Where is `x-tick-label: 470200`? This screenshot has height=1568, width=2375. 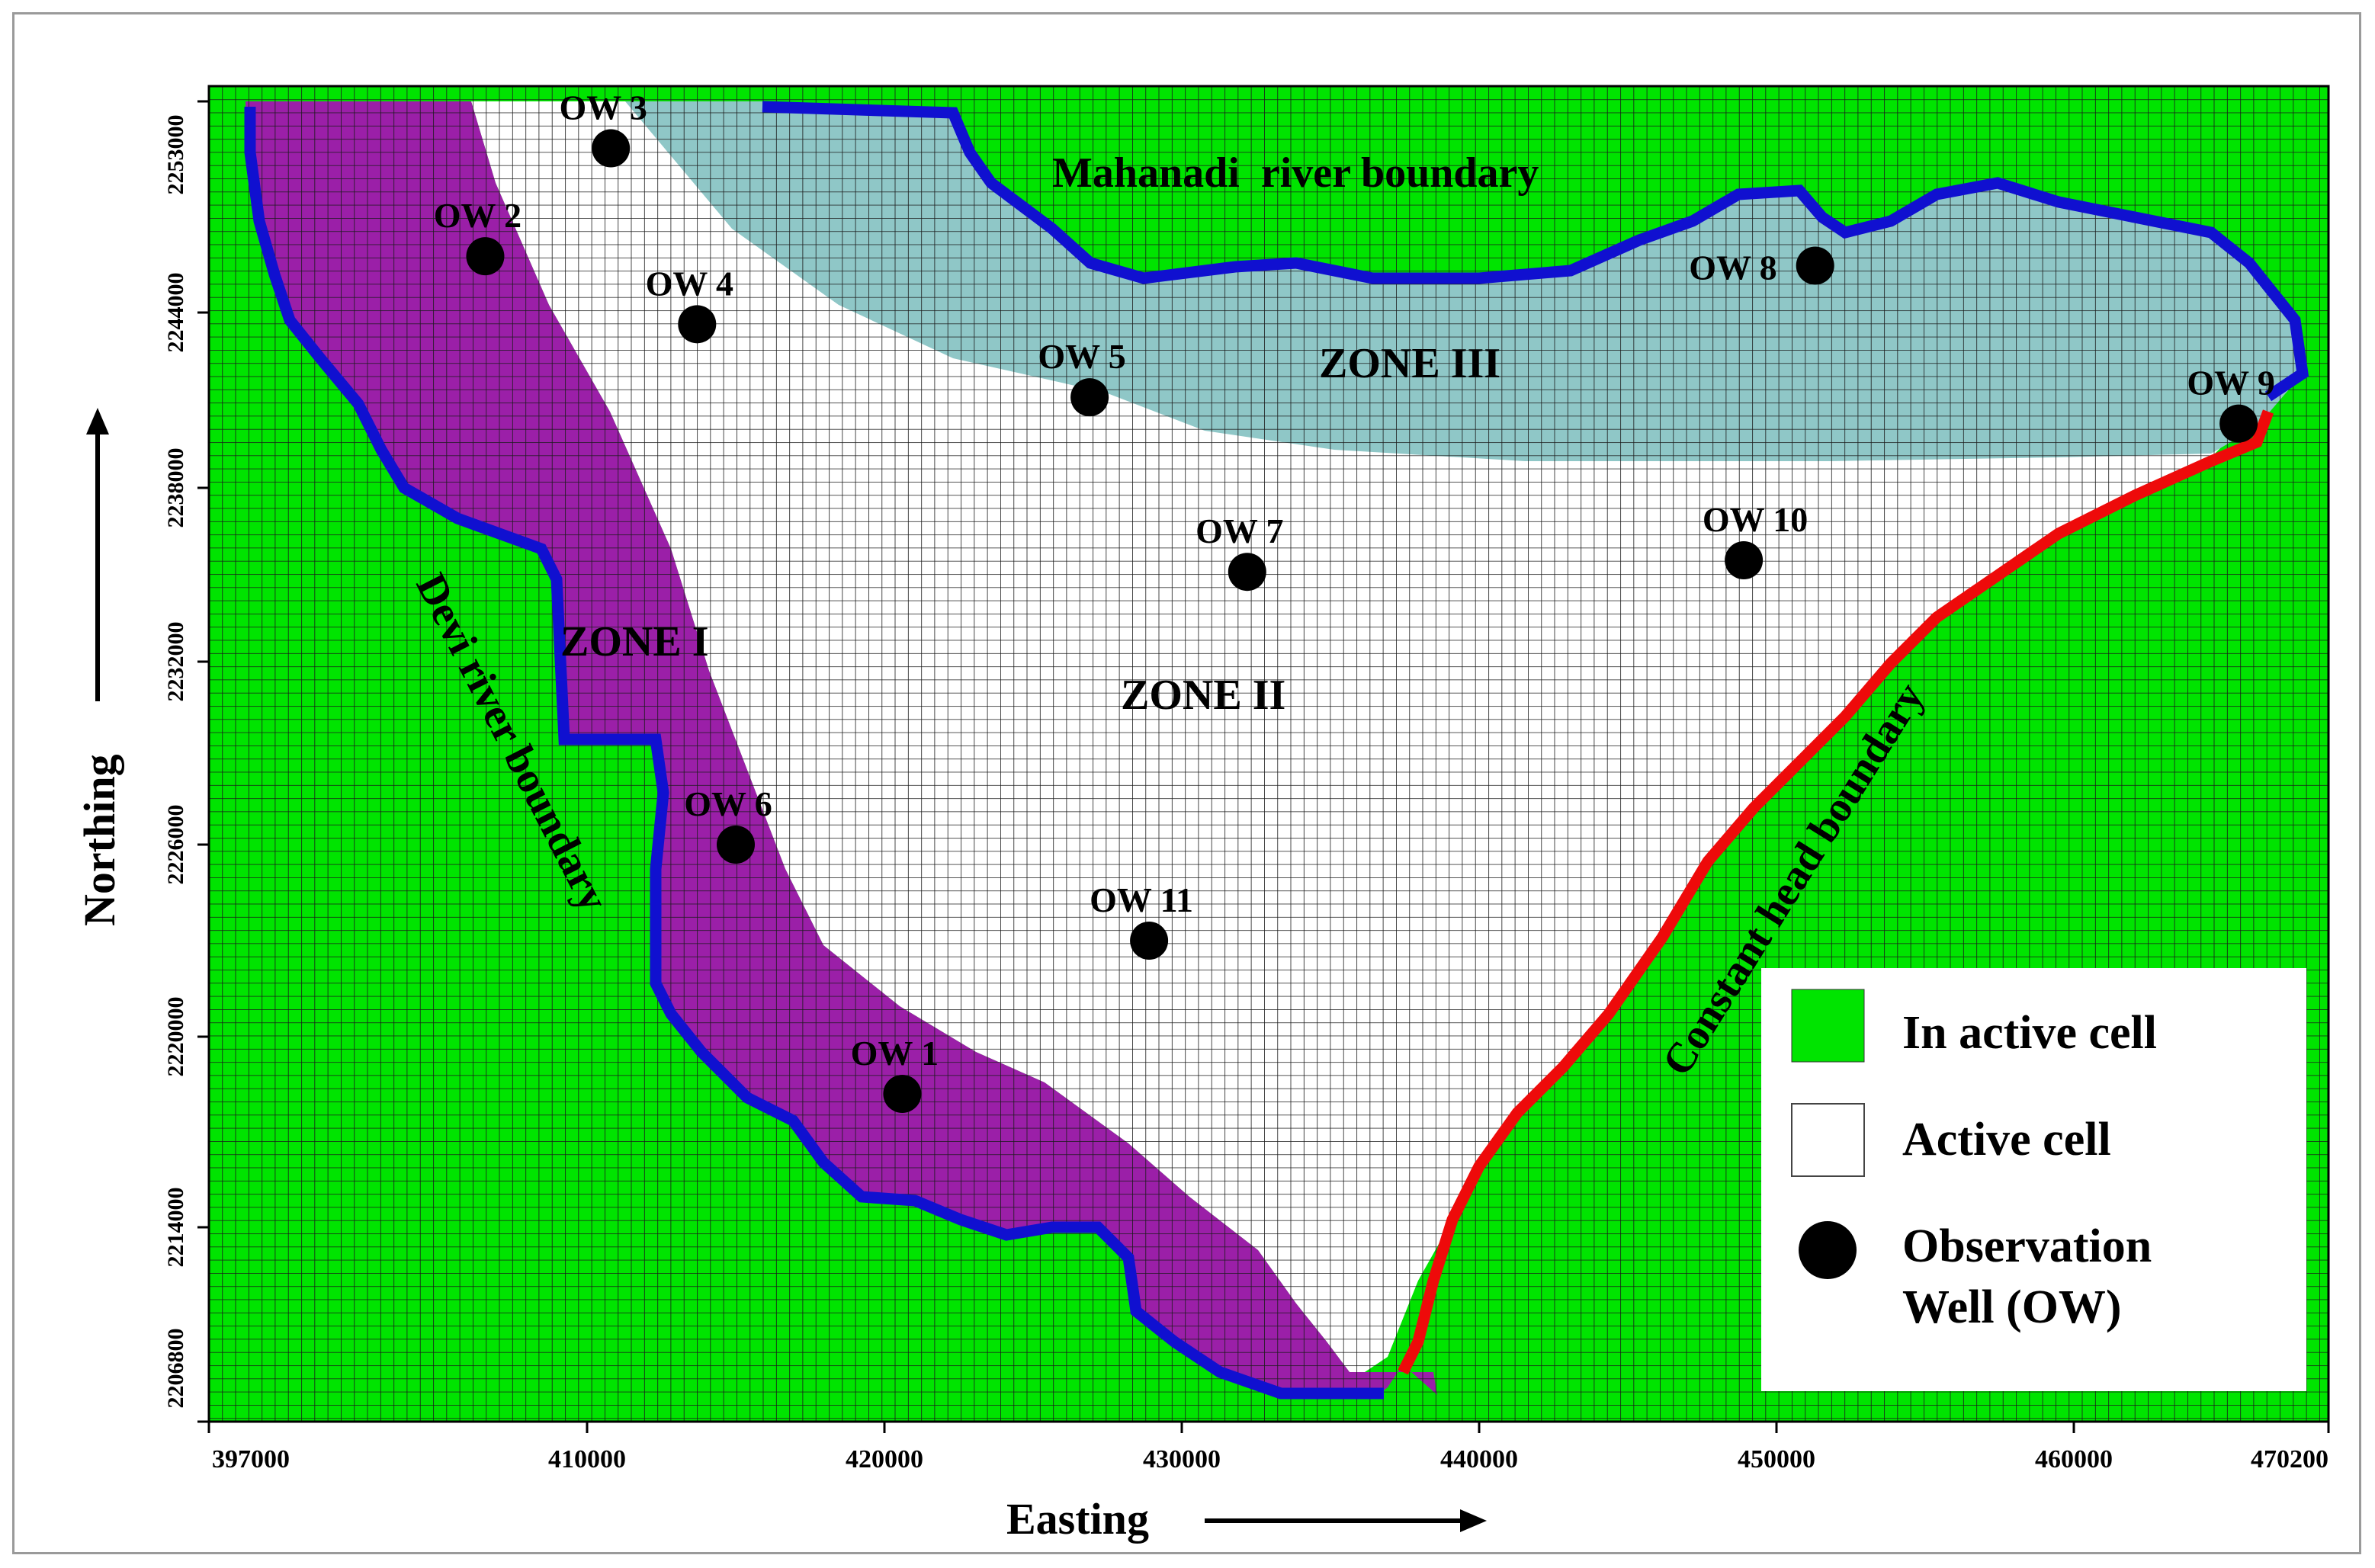 x-tick-label: 470200 is located at coordinates (2289, 1459).